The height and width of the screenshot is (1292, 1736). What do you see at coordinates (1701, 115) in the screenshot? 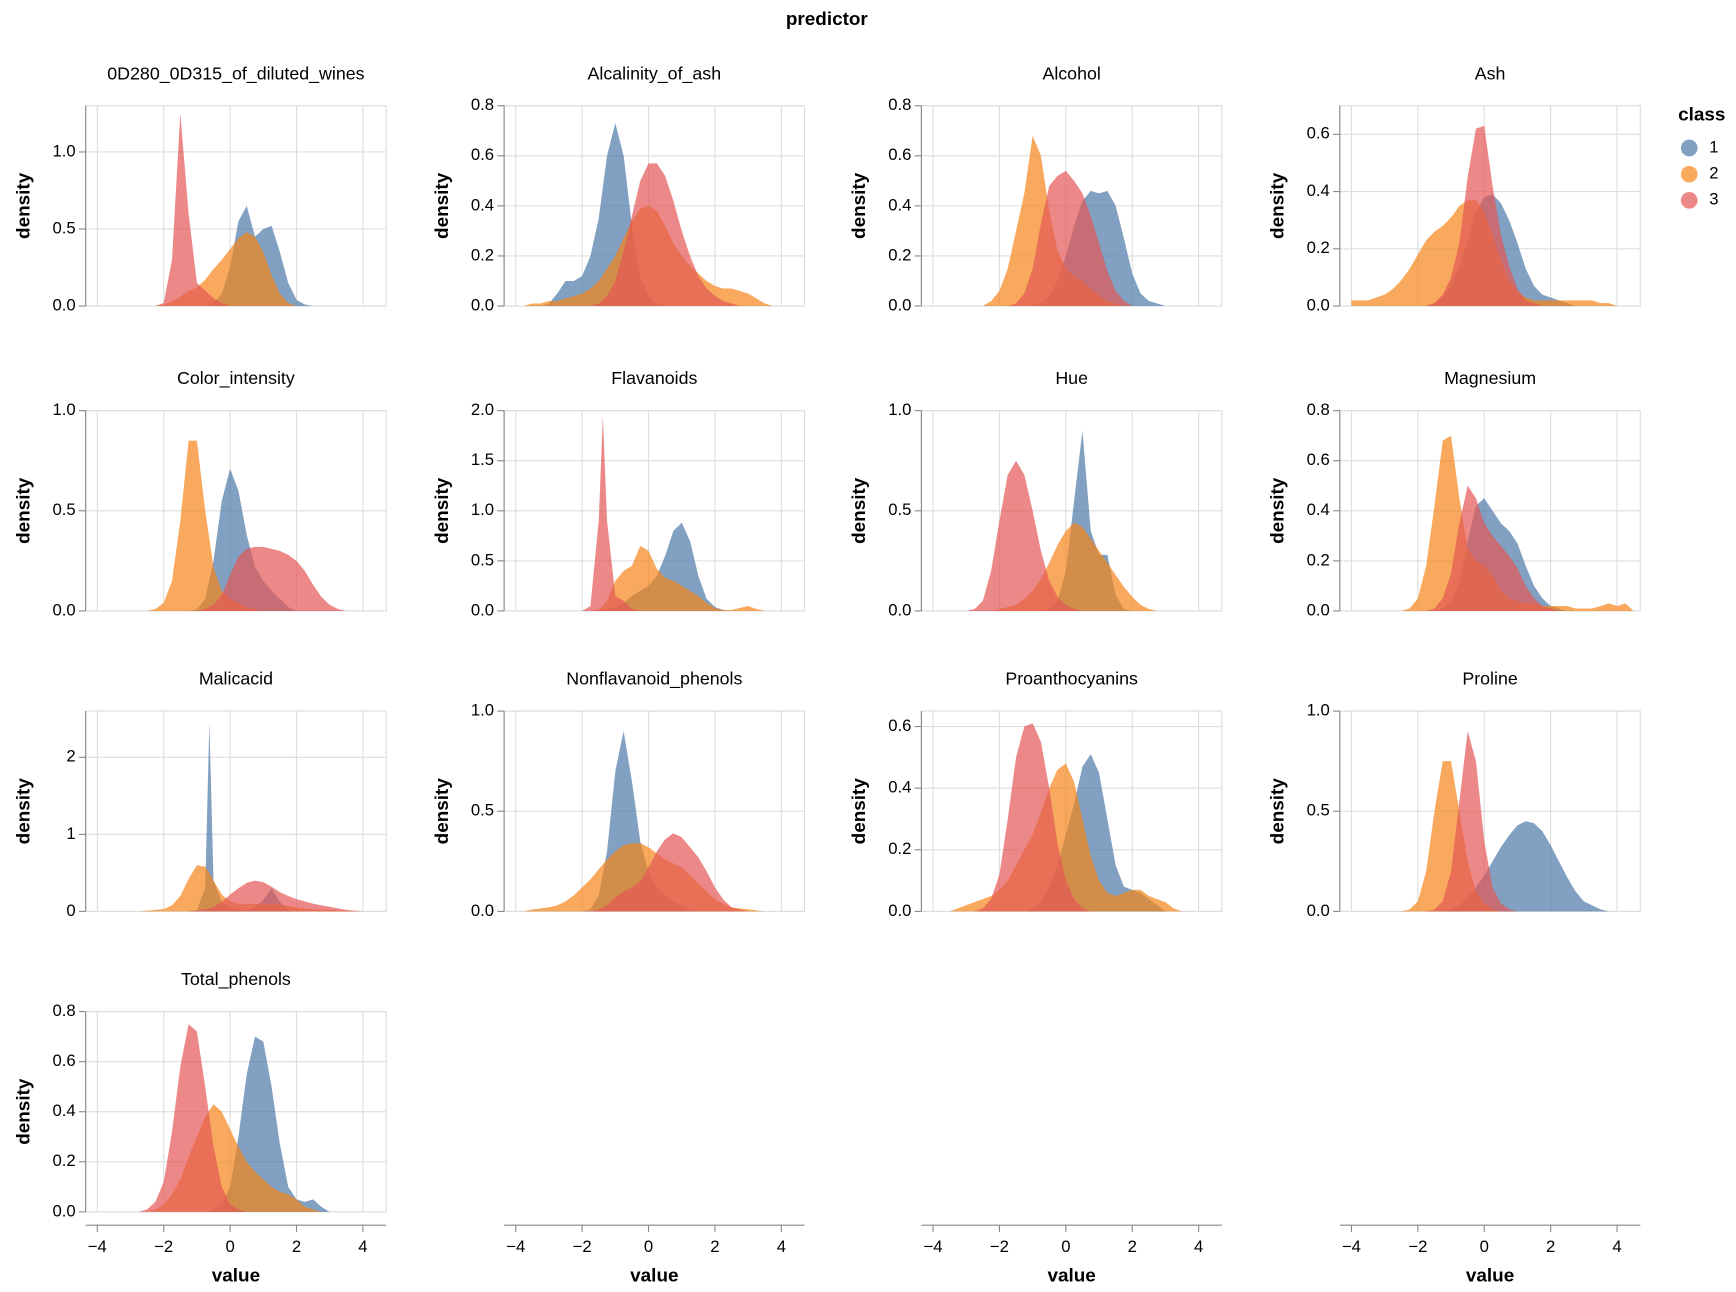
I see `legend-title: class` at bounding box center [1701, 115].